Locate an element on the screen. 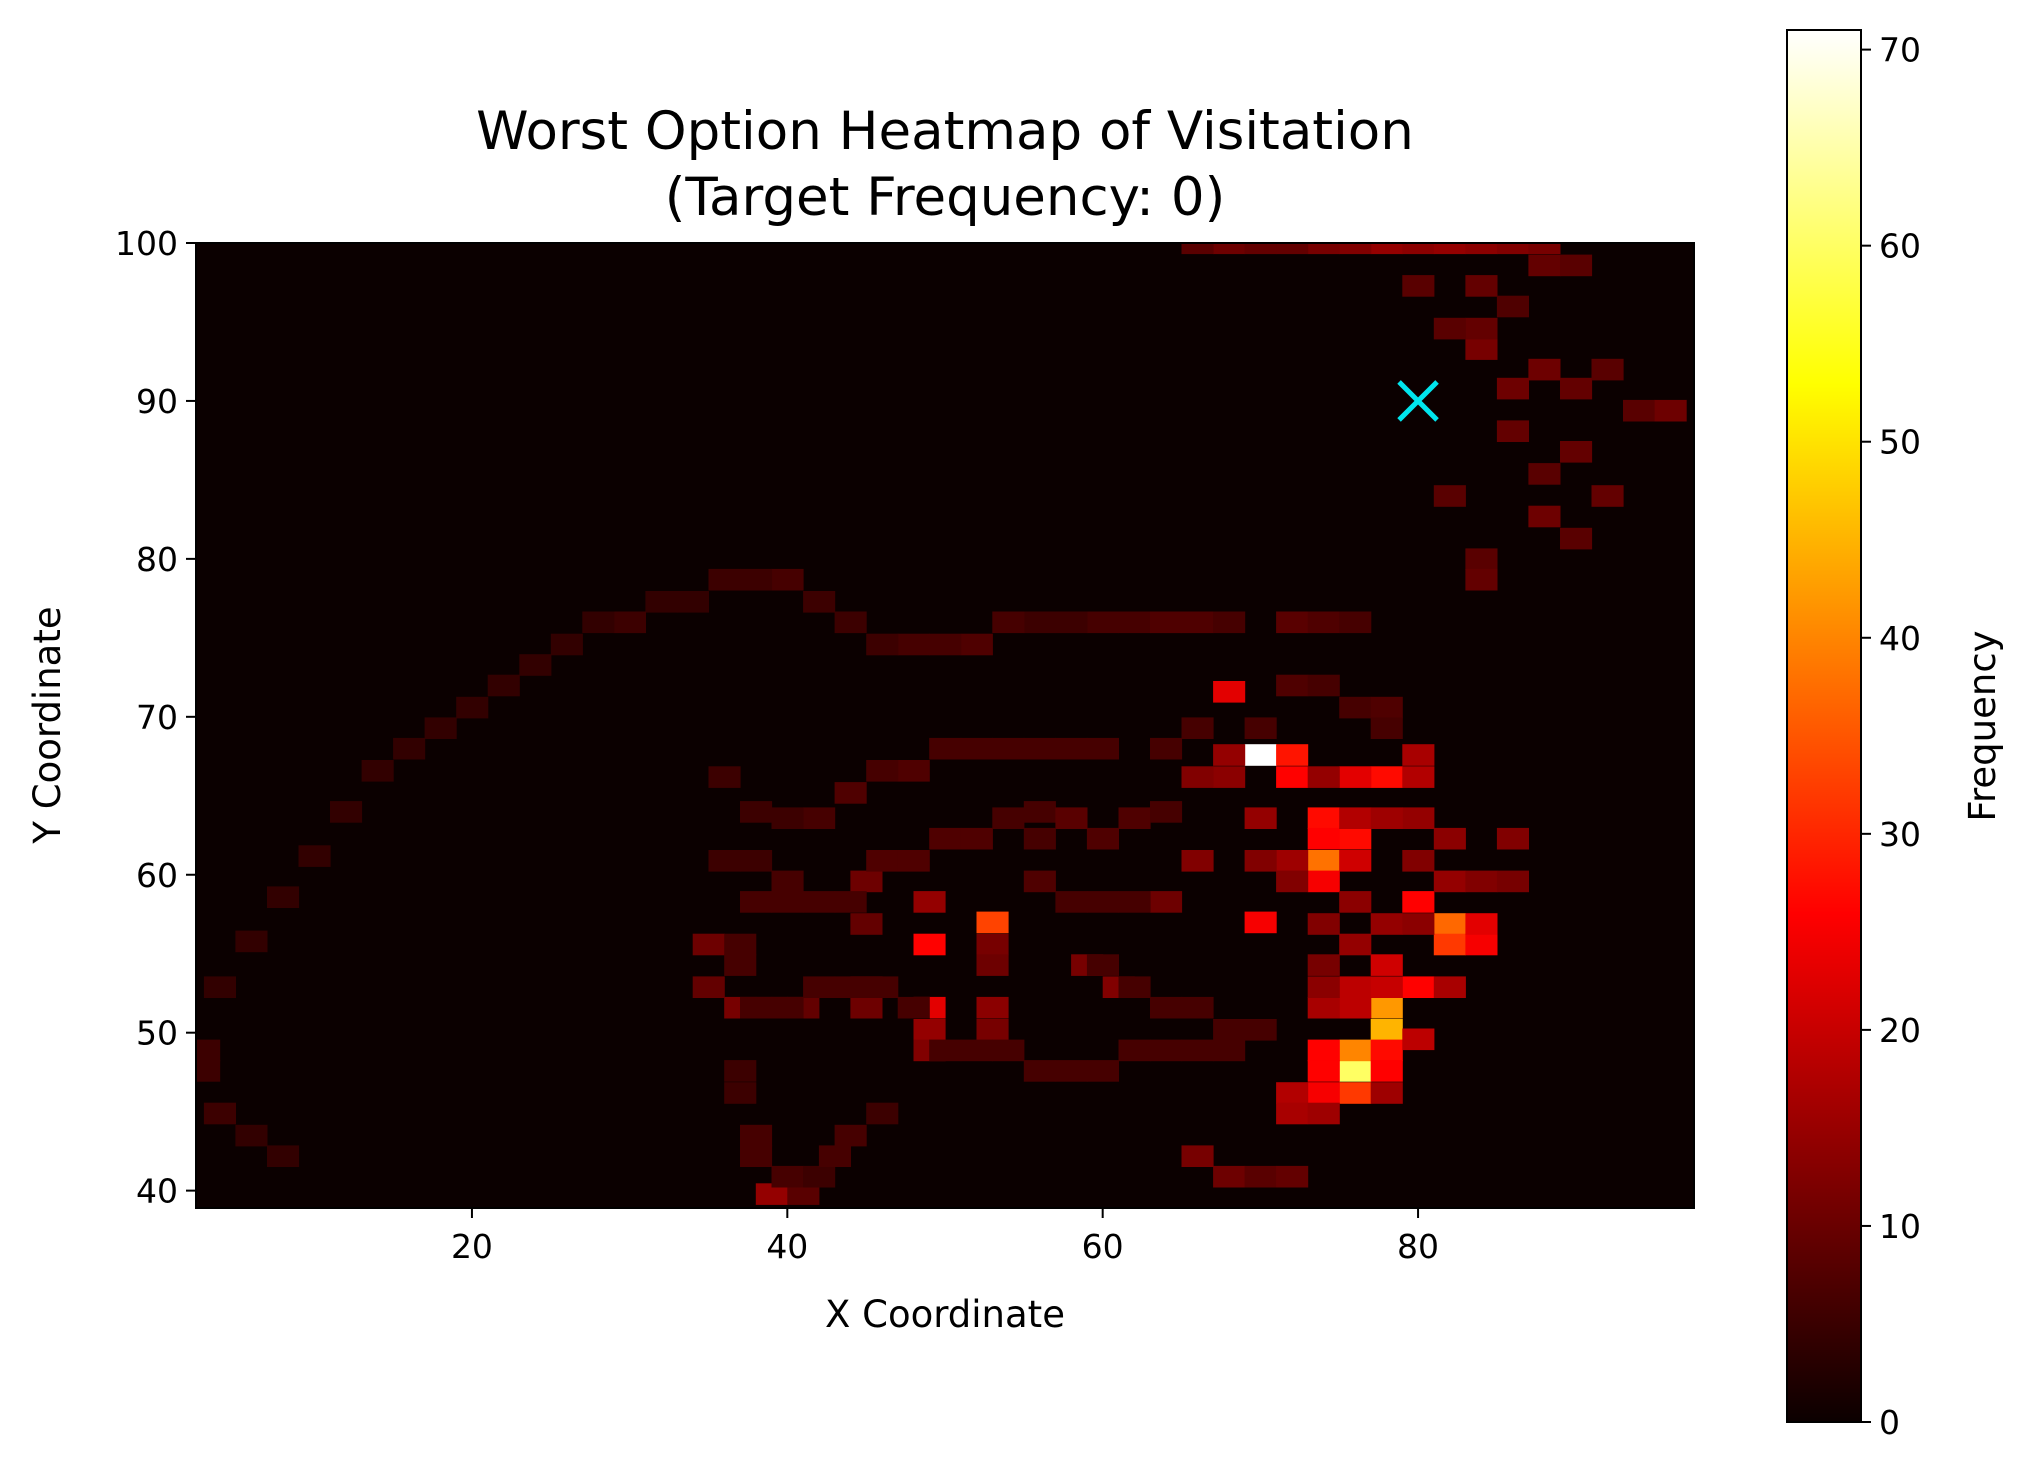 The height and width of the screenshot is (1471, 2018). y-tick-label: 90 is located at coordinates (157, 401).